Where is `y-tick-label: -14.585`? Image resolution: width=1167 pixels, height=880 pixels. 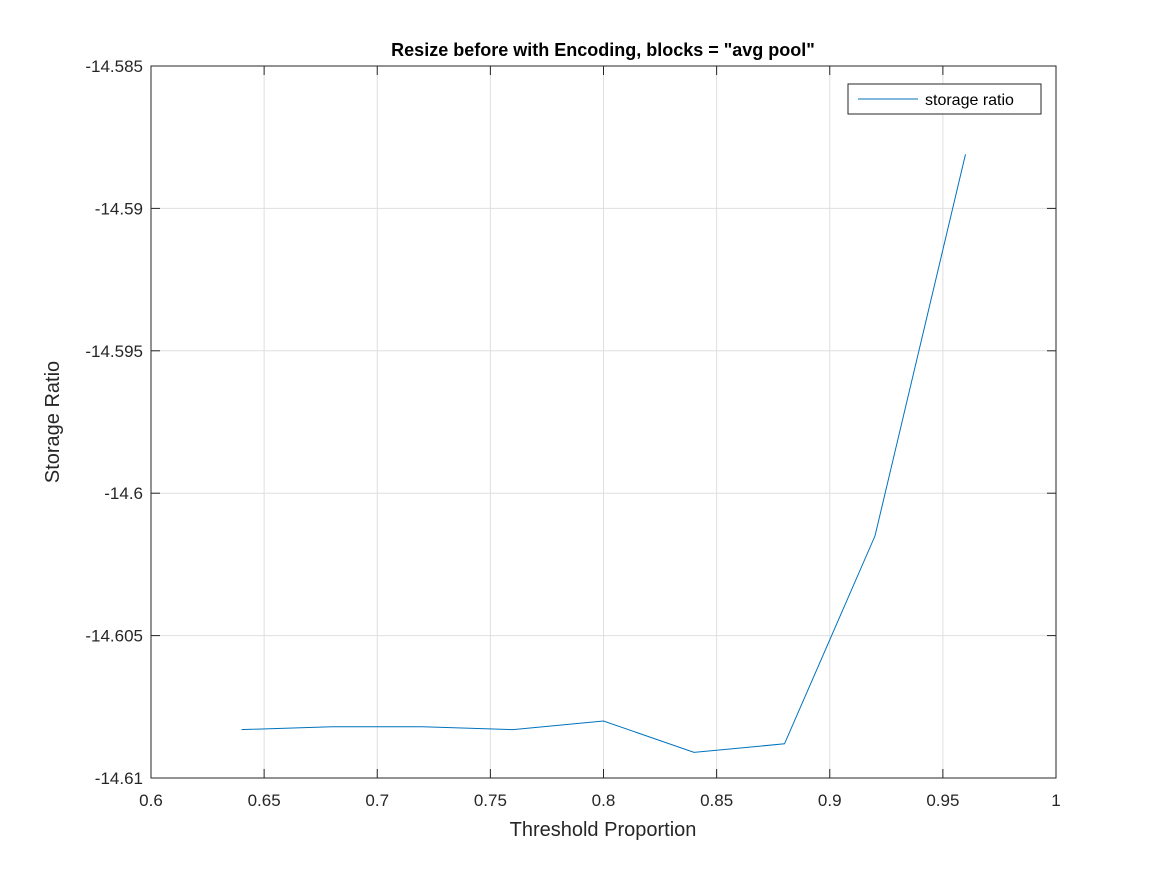 y-tick-label: -14.585 is located at coordinates (114, 66).